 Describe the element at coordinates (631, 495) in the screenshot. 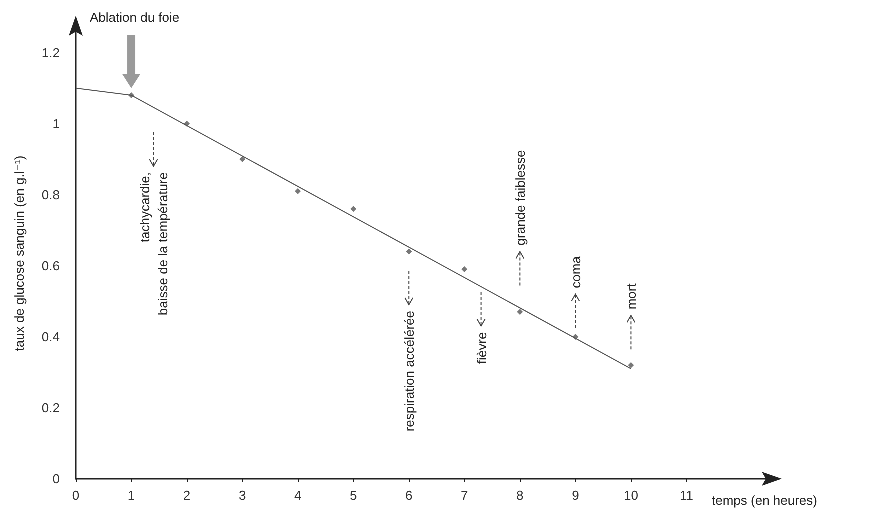

I see `x-tick-label: 10` at that location.